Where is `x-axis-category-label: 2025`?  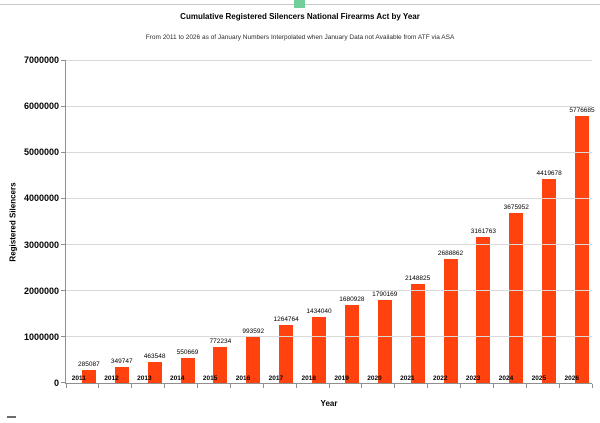 x-axis-category-label: 2025 is located at coordinates (539, 378).